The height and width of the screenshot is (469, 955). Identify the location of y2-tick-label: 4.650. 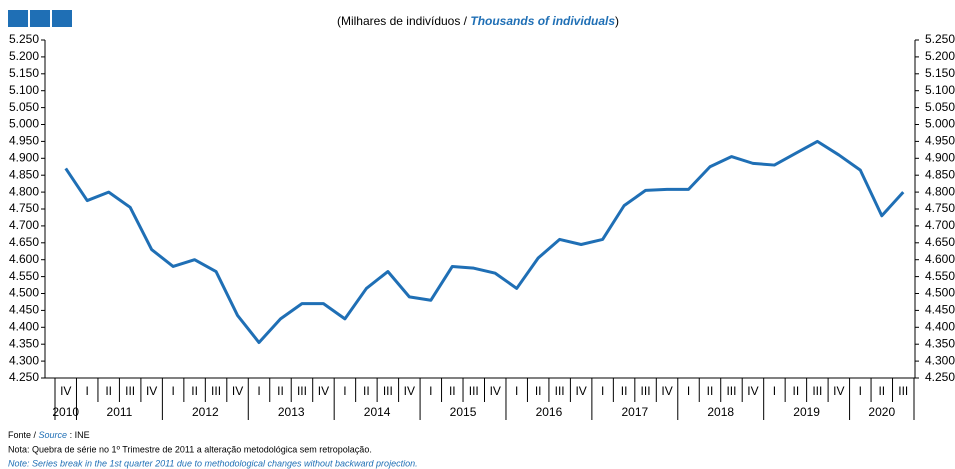
(940, 242).